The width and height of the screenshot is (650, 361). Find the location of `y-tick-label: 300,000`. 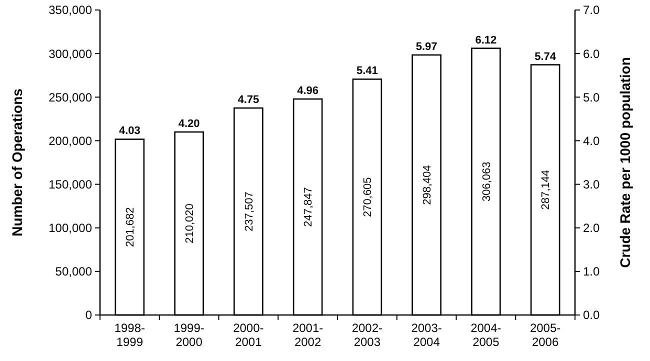

y-tick-label: 300,000 is located at coordinates (70, 53).